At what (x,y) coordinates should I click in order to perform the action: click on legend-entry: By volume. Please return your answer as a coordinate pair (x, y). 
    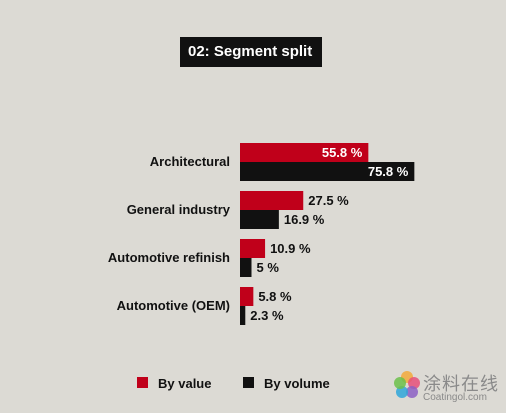
    Looking at the image, I should click on (297, 383).